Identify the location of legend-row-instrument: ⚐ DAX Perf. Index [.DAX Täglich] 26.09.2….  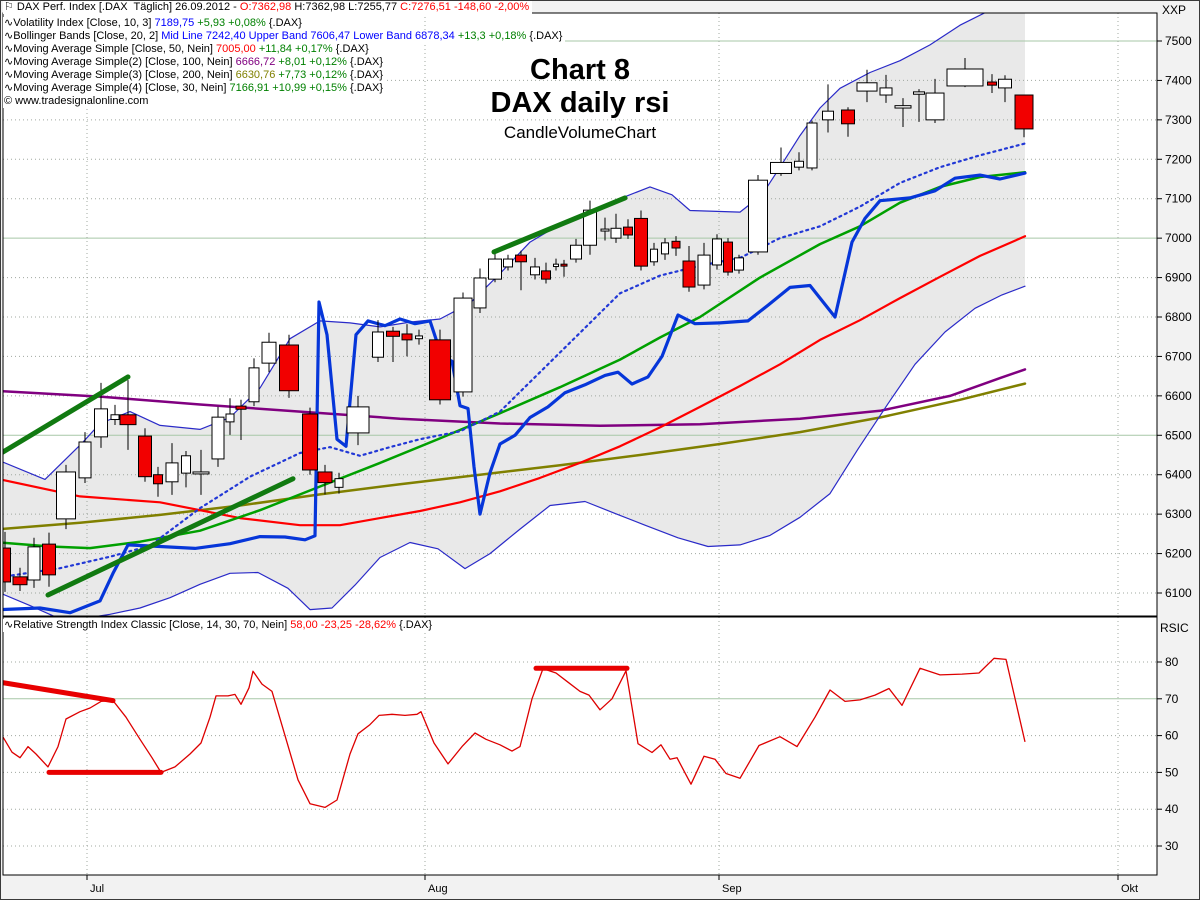
(268, 7).